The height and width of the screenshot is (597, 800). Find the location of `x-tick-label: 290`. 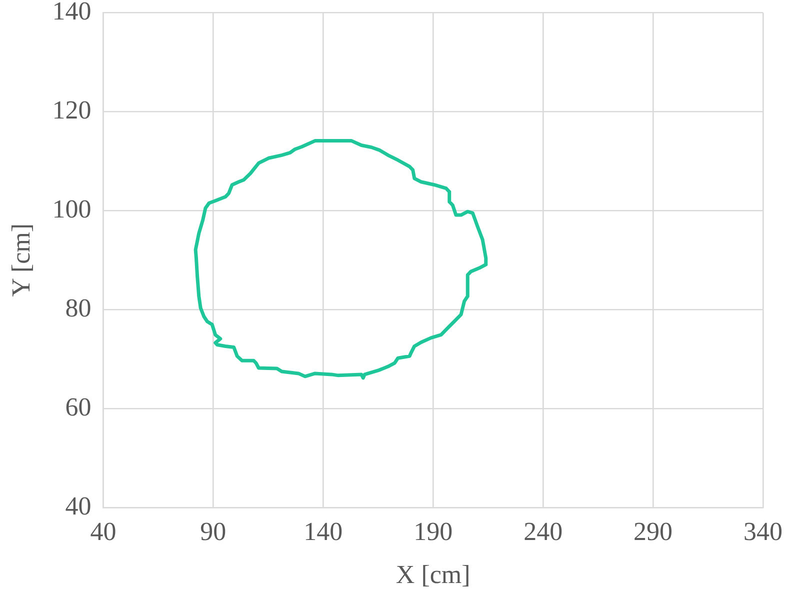

x-tick-label: 290 is located at coordinates (653, 531).